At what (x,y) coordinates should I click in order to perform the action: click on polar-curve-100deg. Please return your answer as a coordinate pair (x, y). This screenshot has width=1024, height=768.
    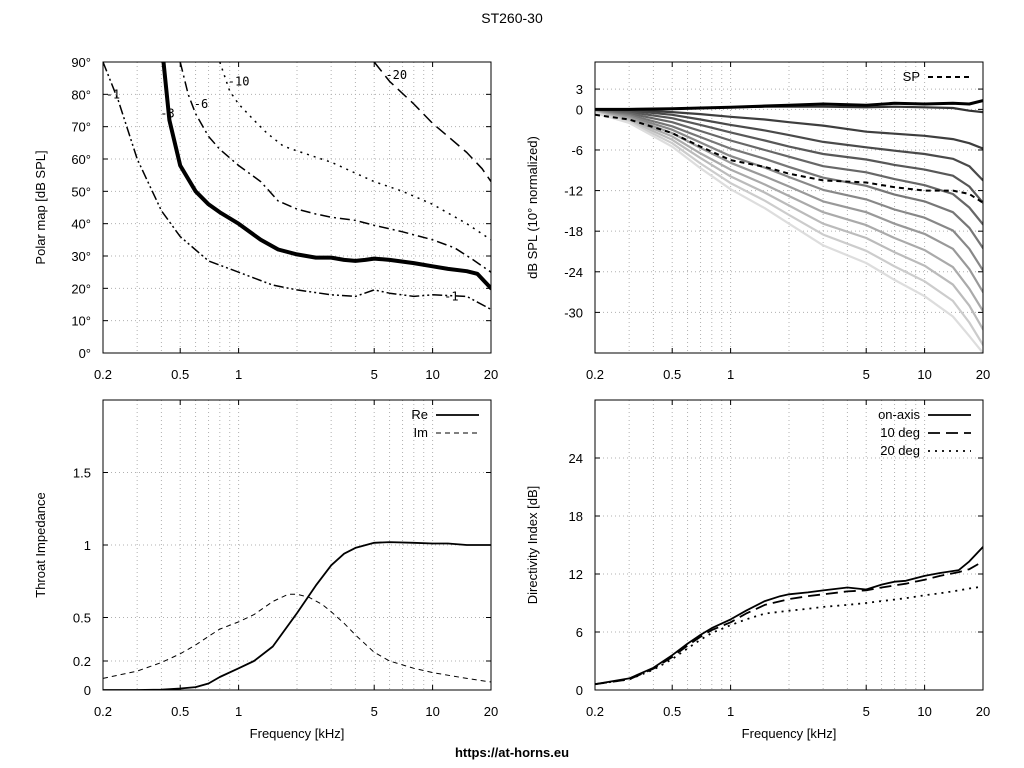
    Looking at the image, I should click on (789, 221).